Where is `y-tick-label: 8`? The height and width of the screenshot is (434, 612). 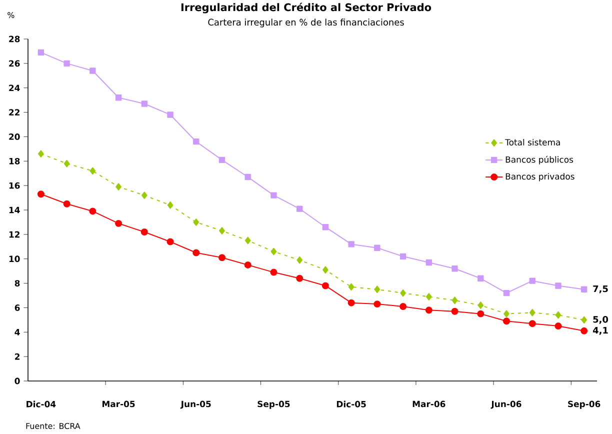 y-tick-label: 8 is located at coordinates (17, 283).